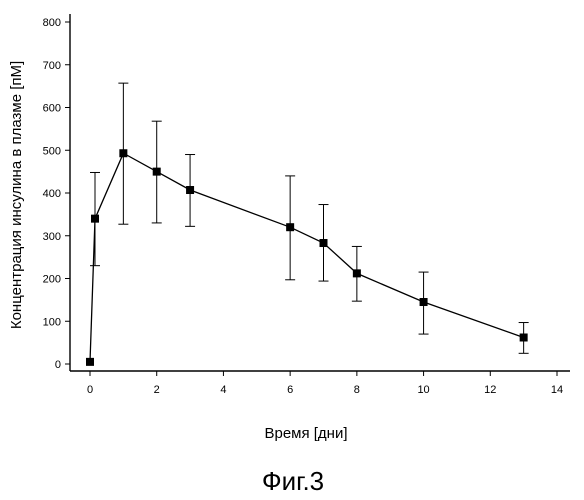  What do you see at coordinates (325, 383) in the screenshot?
I see `x-axis-ticks: 0 2 4 6 8 10 12 14` at bounding box center [325, 383].